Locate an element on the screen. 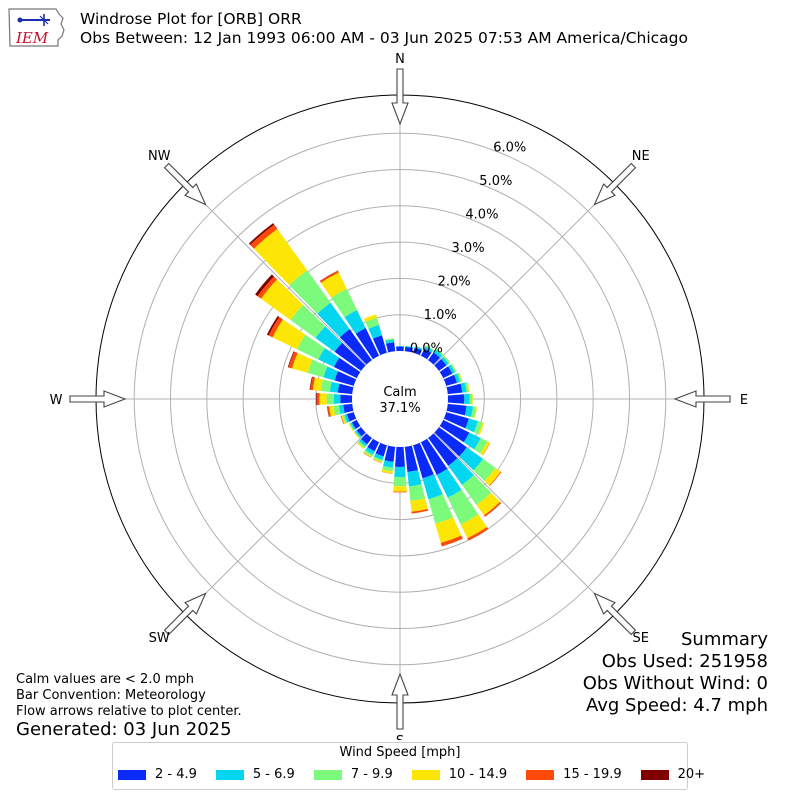 The width and height of the screenshot is (800, 800). compass-label: SW is located at coordinates (159, 638).